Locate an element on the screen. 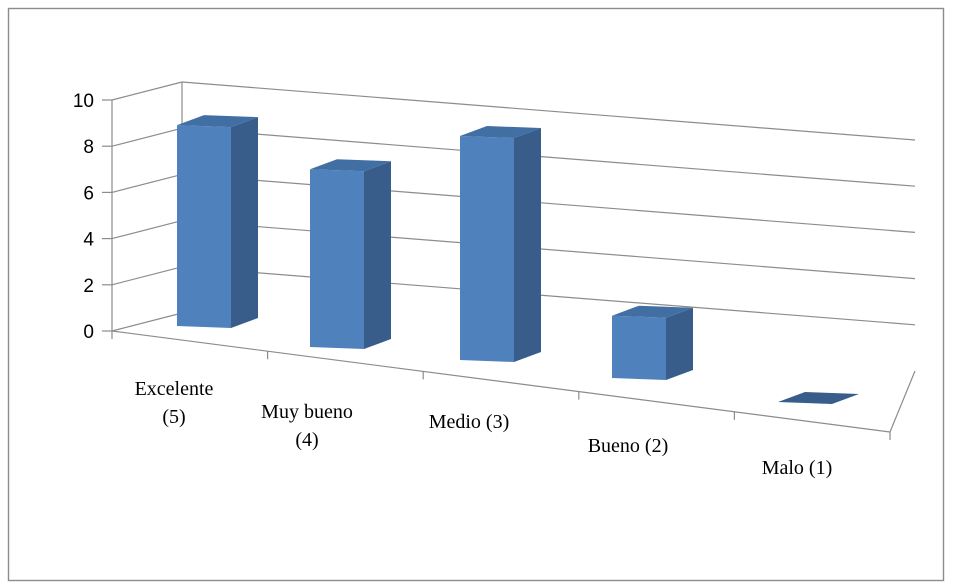 The height and width of the screenshot is (582, 955). category-label-line: Bueno (2) is located at coordinates (628, 446).